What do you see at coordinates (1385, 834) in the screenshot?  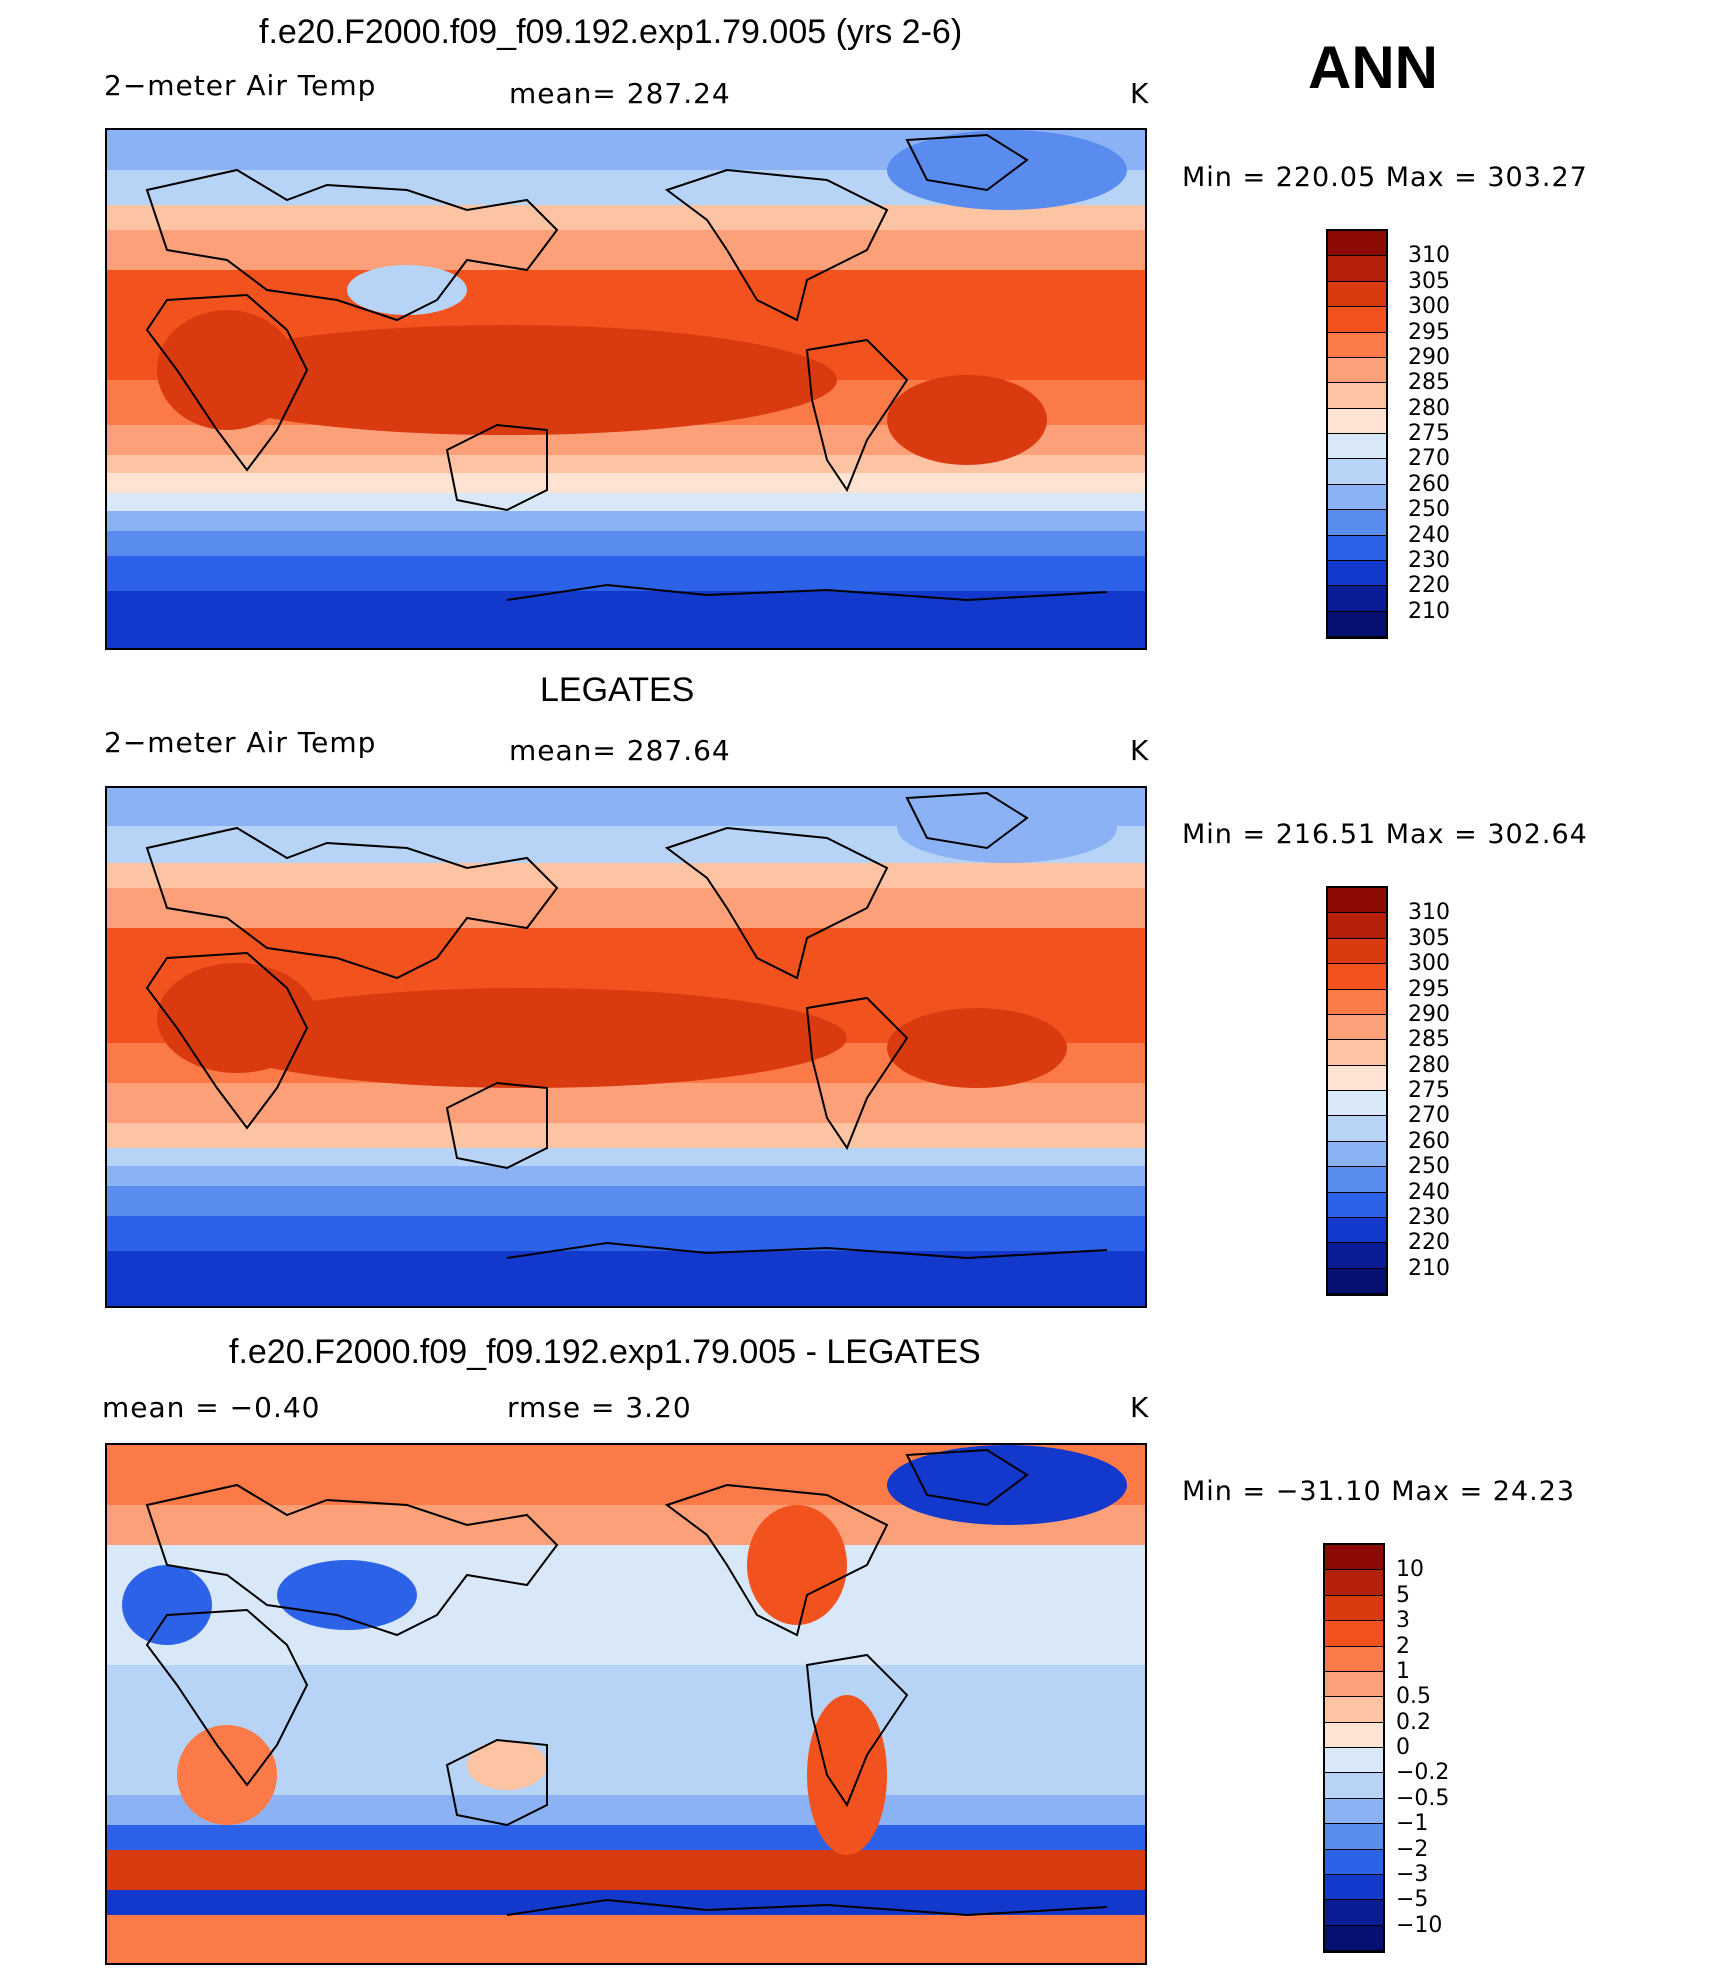 I see `panel-2-minmax: Min = 216.51 Max = 302.64` at bounding box center [1385, 834].